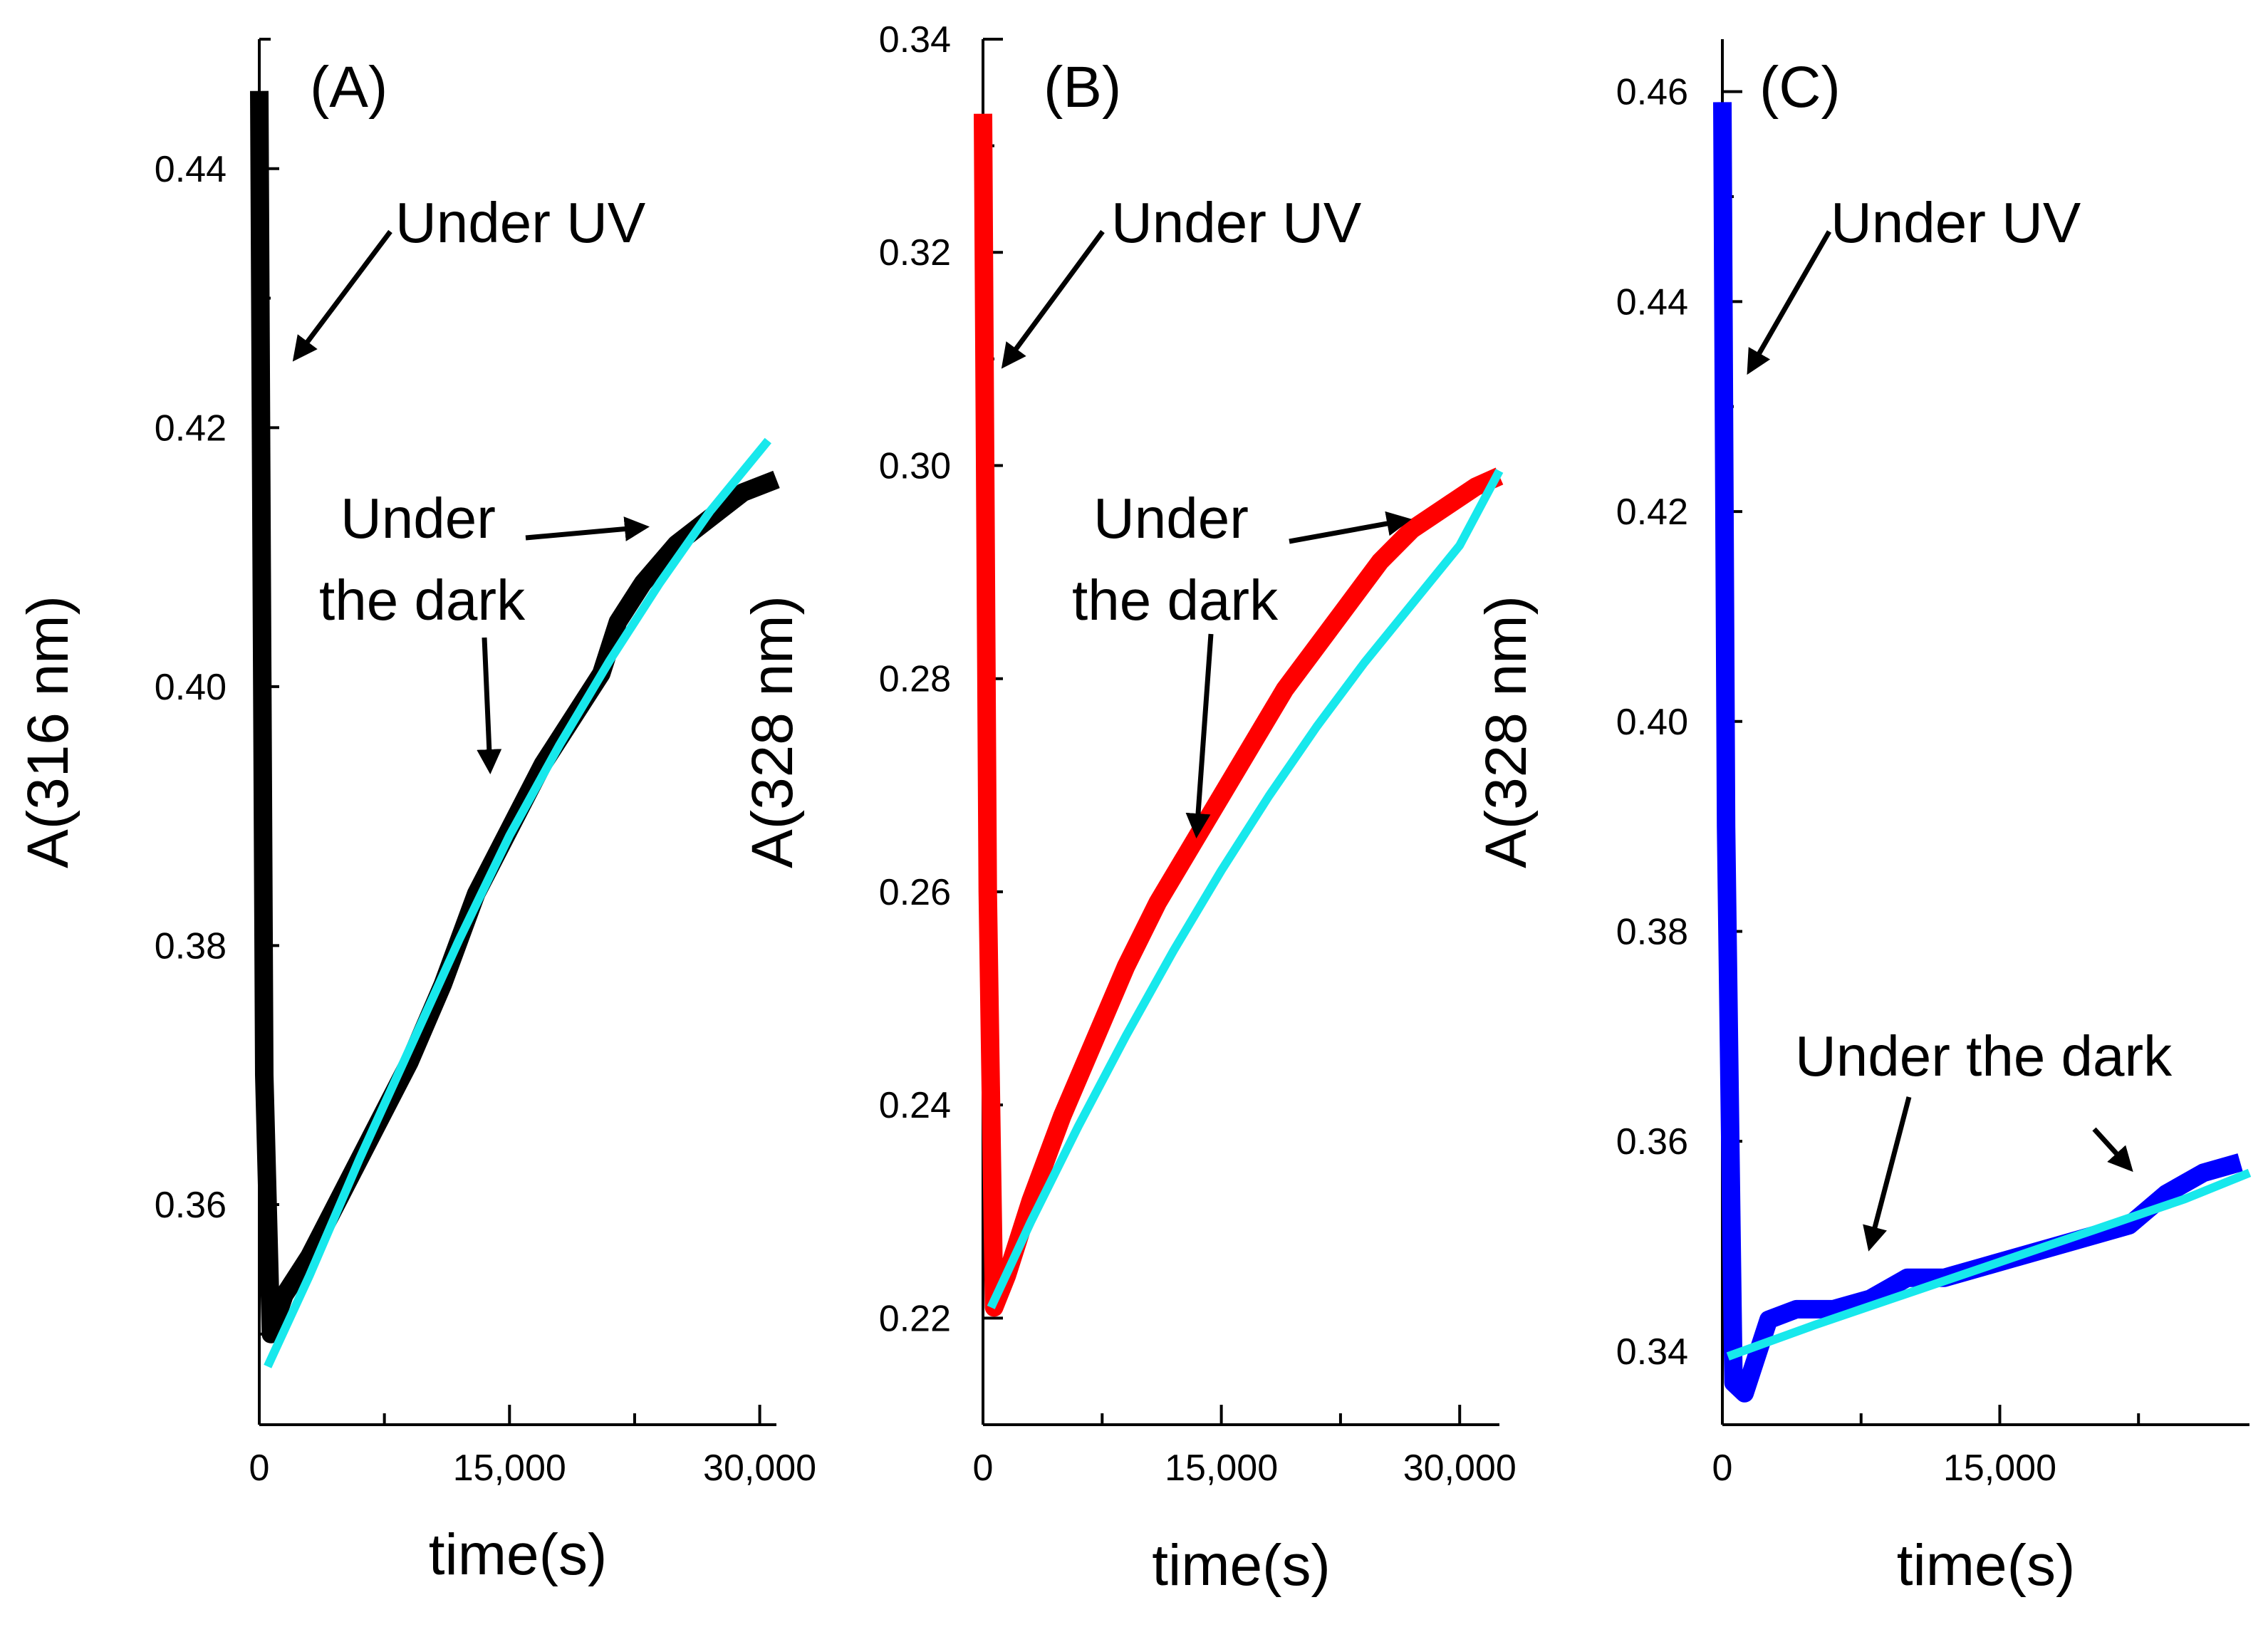  I want to click on y-axis-title: A(316 nm), so click(48, 732).